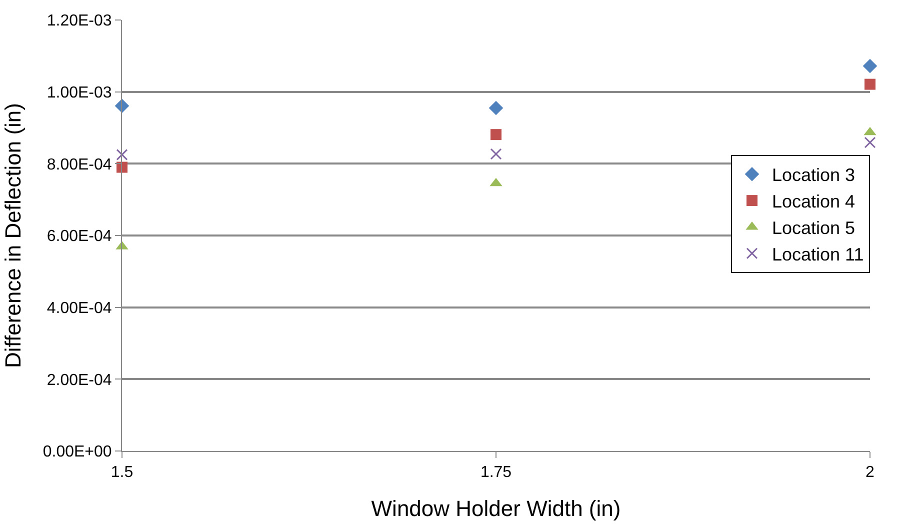 The width and height of the screenshot is (900, 529). I want to click on x-tick-label: 1.75, so click(496, 473).